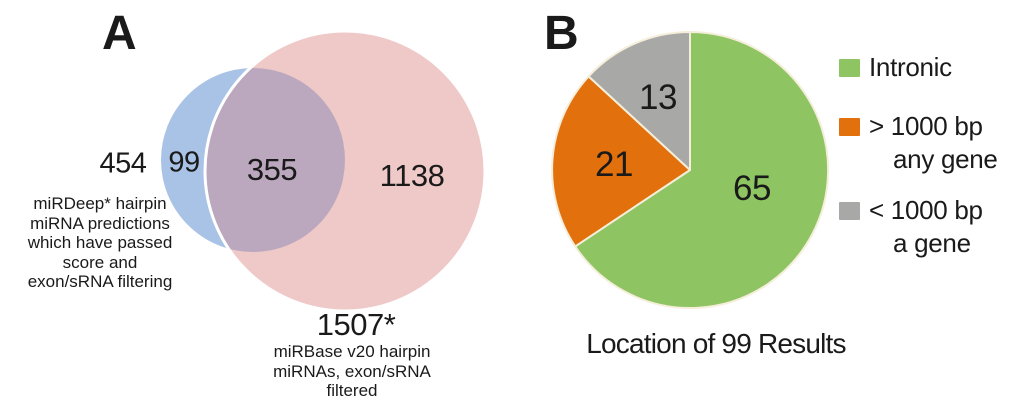  I want to click on legend-item-gt-1000bp: > 1000 bp any gene, so click(918, 143).